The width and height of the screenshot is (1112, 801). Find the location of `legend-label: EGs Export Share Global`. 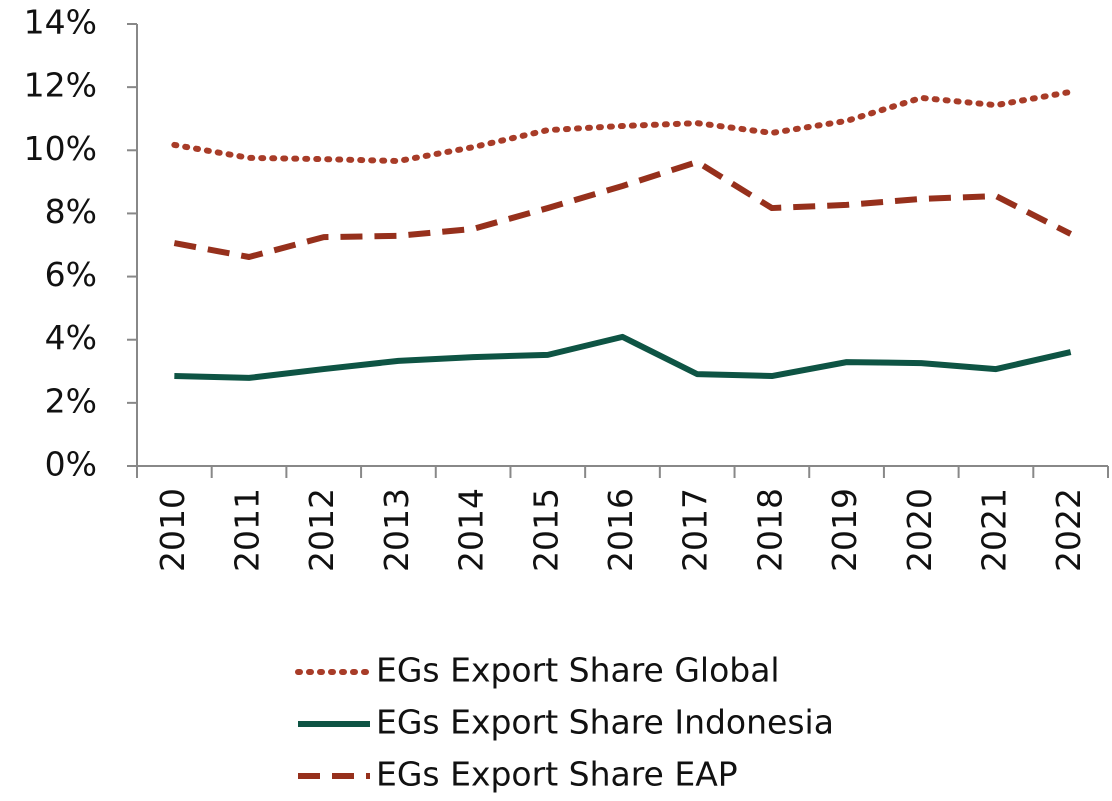

legend-label: EGs Export Share Global is located at coordinates (578, 670).